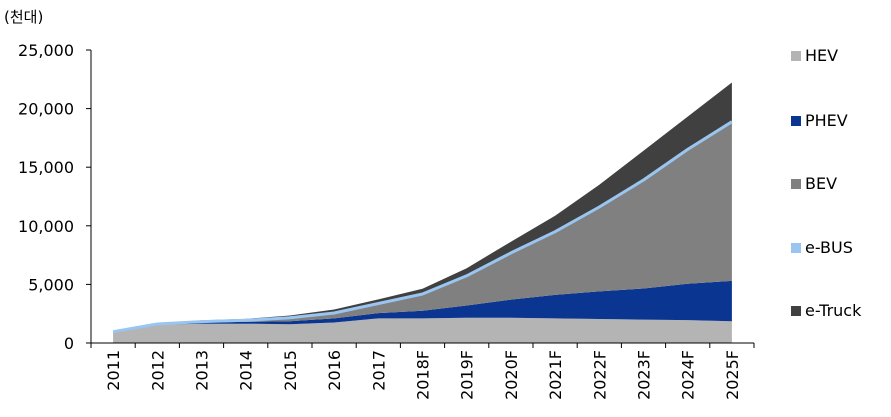  I want to click on legend-label: e-Truck, so click(833, 310).